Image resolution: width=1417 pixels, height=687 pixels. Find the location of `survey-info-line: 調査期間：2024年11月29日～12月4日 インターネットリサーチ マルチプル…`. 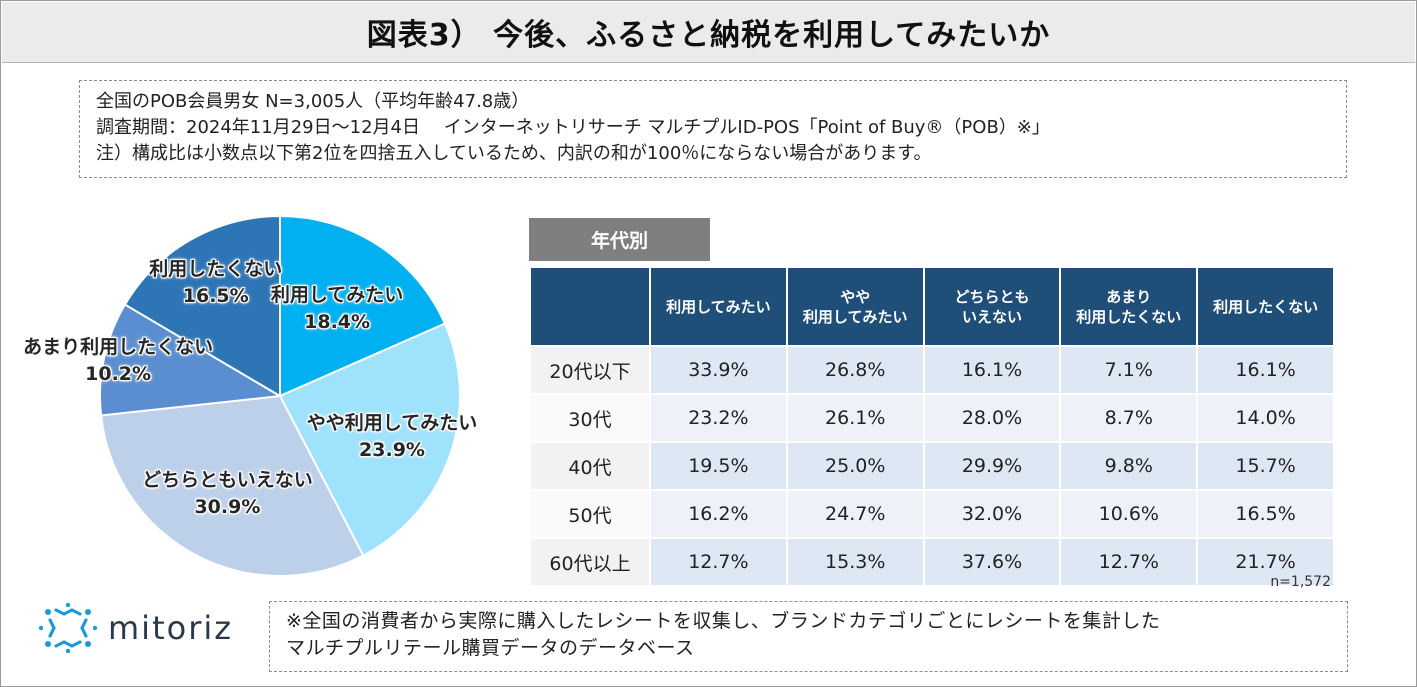

survey-info-line: 調査期間：2024年11月29日～12月4日 インターネットリサーチ マルチプル… is located at coordinates (573, 127).